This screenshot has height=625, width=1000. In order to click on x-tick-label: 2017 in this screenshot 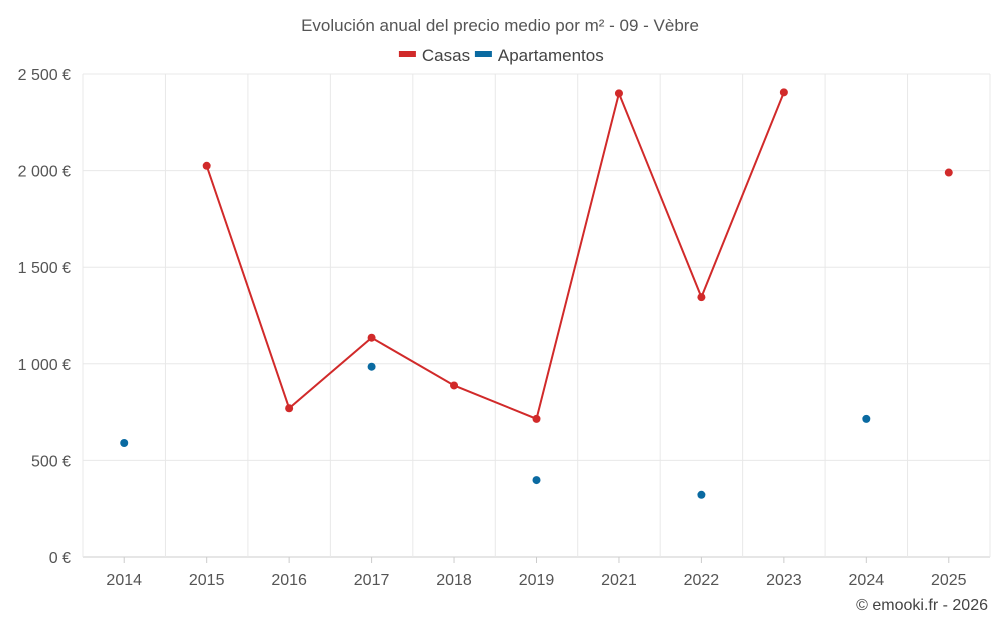, I will do `click(372, 580)`.